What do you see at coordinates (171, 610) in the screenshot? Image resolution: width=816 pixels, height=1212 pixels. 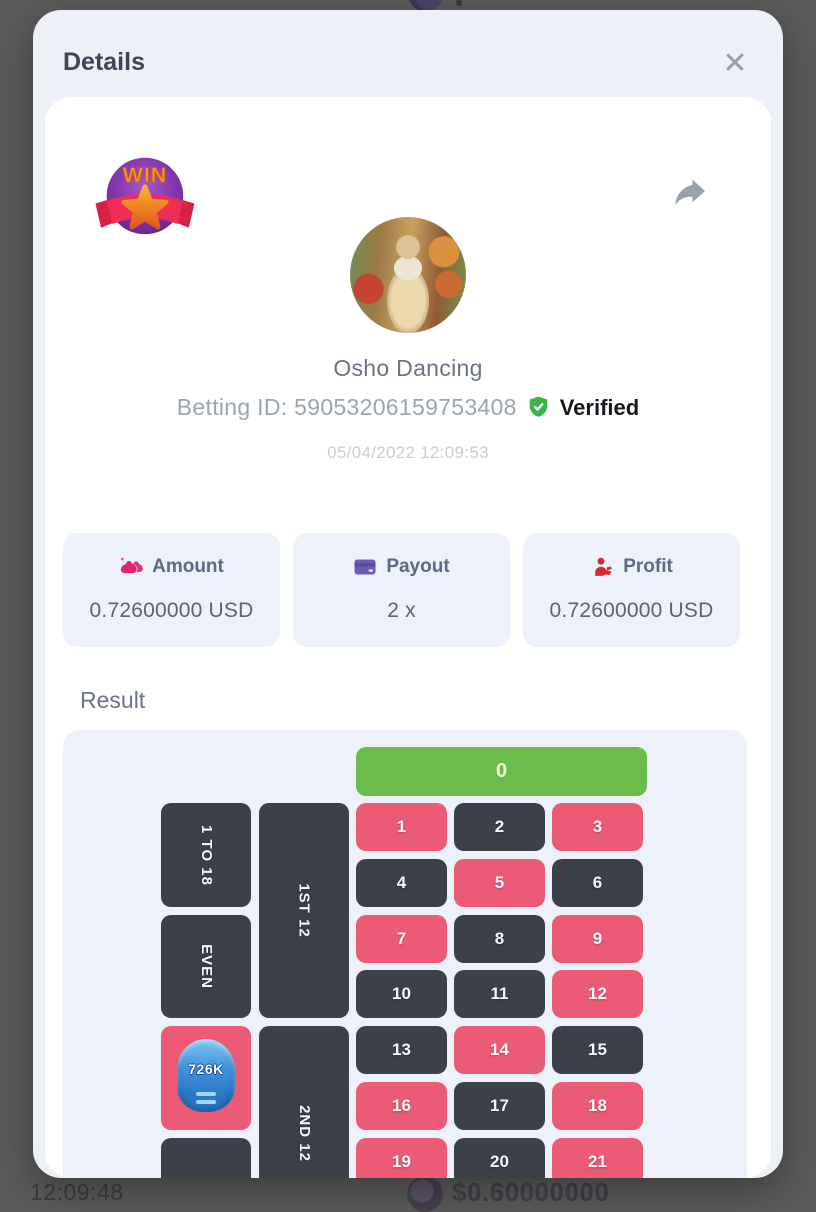 I see `amount-value: 0.72600000 USD` at bounding box center [171, 610].